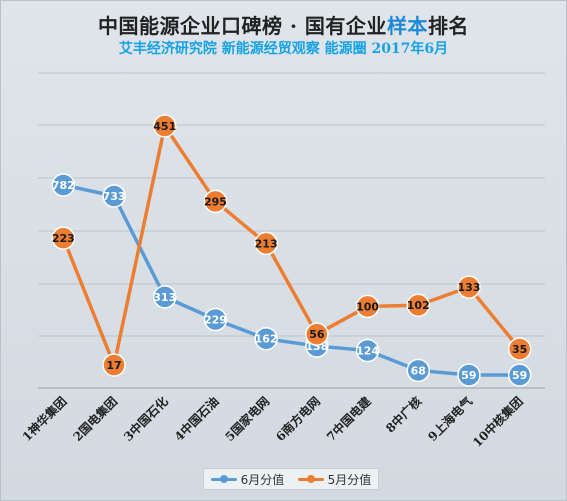  I want to click on data-label: 229, so click(215, 319).